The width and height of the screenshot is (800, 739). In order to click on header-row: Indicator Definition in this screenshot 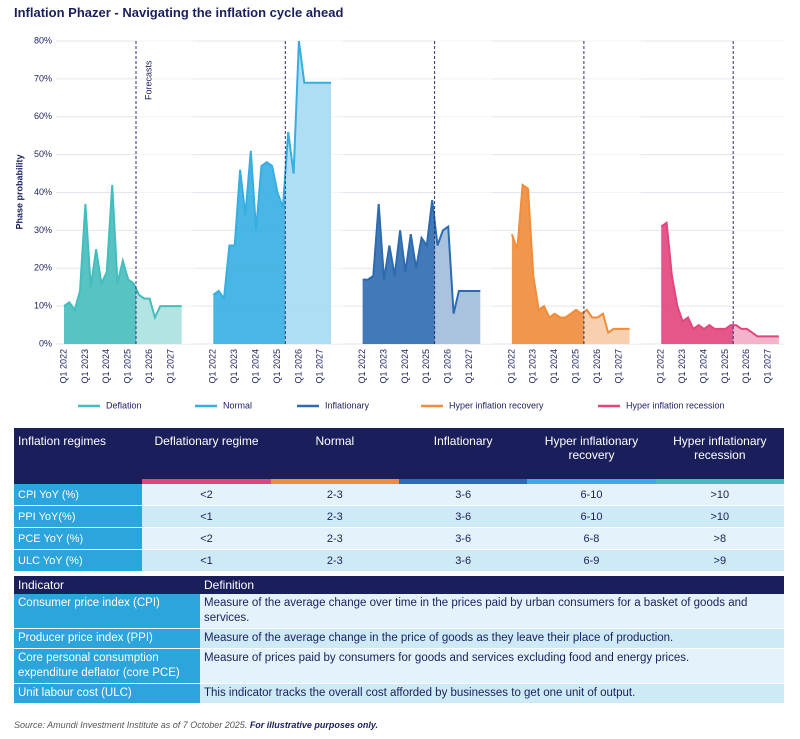, I will do `click(399, 585)`.